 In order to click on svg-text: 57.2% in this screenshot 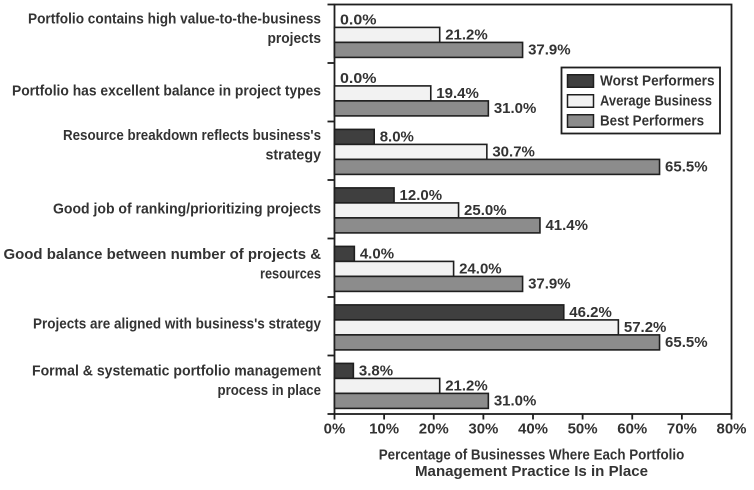, I will do `click(645, 327)`.